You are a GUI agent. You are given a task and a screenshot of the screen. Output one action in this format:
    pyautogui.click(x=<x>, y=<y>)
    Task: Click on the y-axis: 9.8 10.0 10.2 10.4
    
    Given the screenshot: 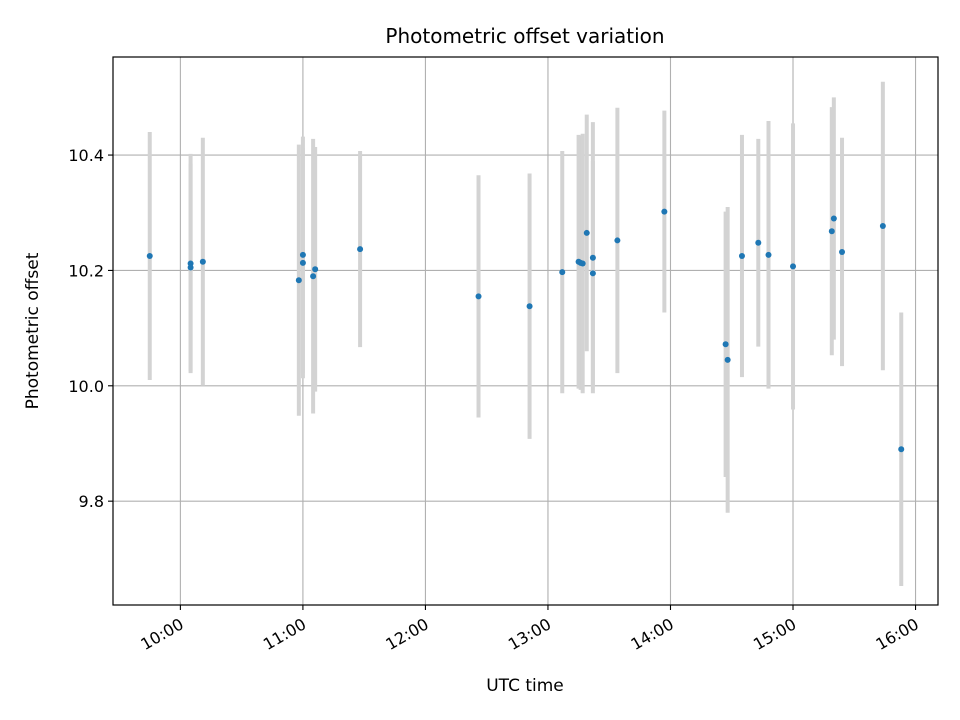 What is the action you would take?
    pyautogui.click(x=90, y=328)
    